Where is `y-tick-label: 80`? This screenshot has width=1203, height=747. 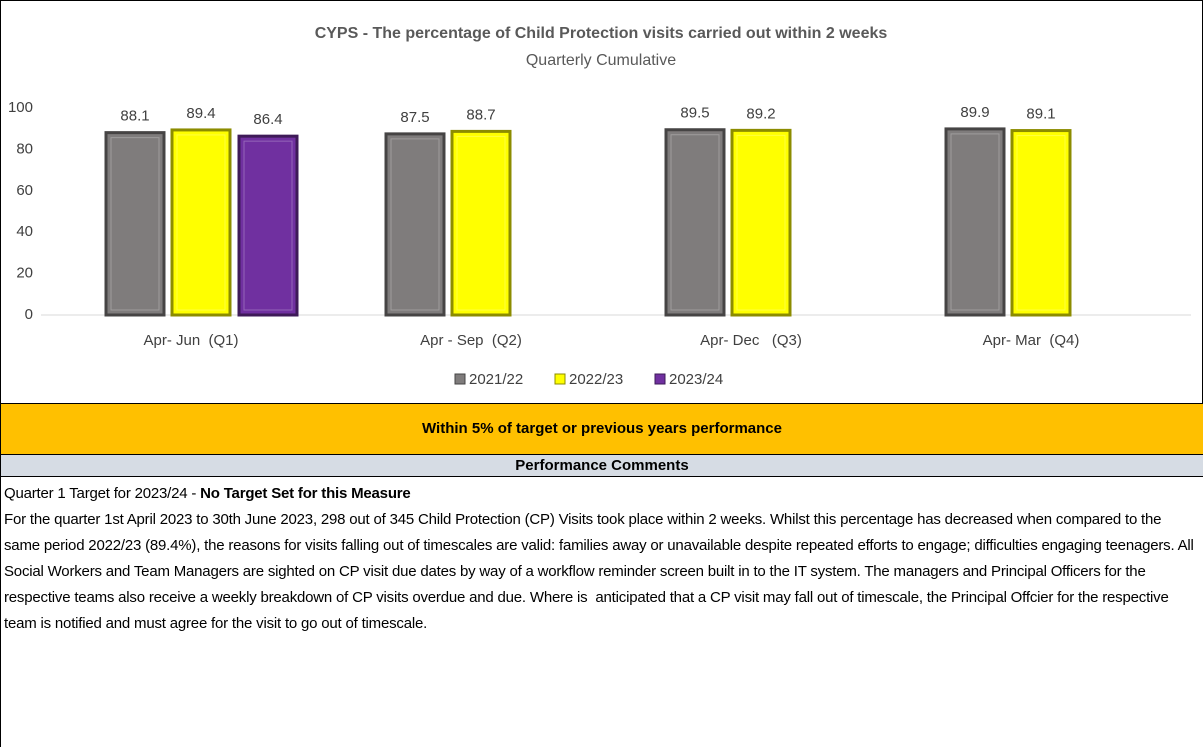 y-tick-label: 80 is located at coordinates (24, 148).